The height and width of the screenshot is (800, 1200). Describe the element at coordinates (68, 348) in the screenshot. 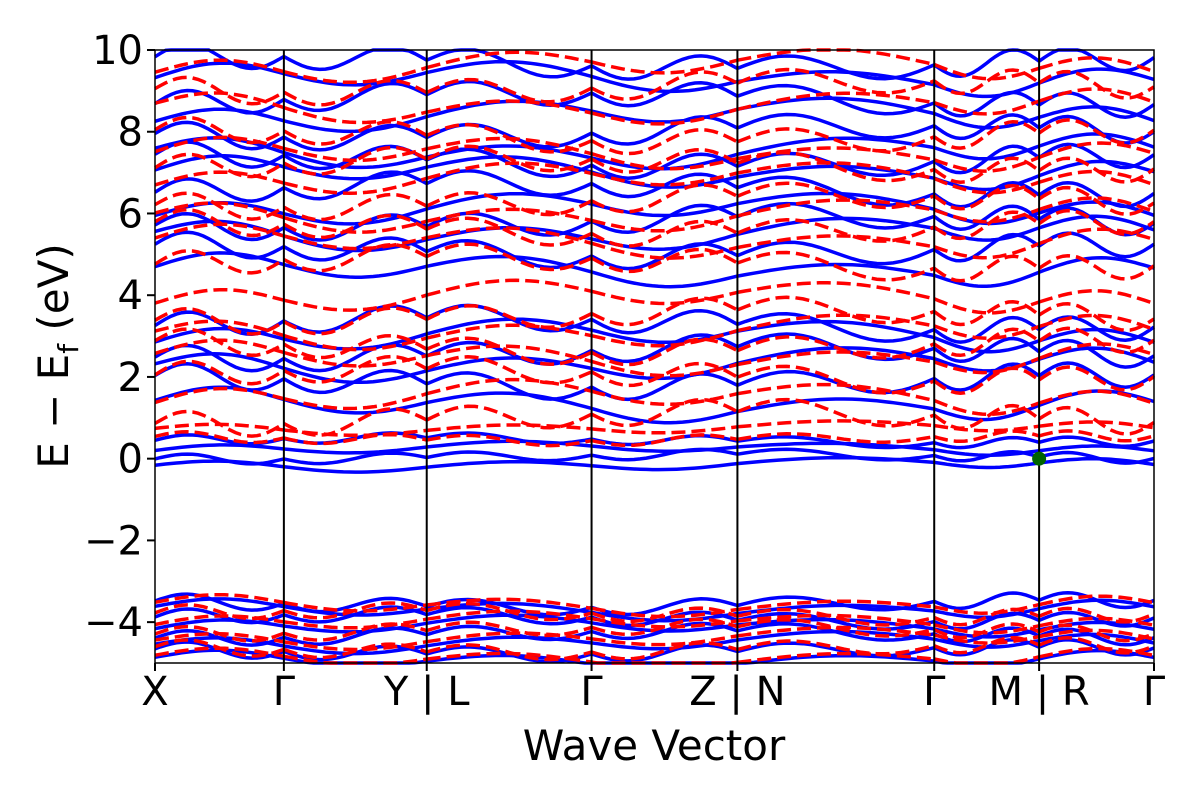

I see `y-axis-label-sub: f` at that location.